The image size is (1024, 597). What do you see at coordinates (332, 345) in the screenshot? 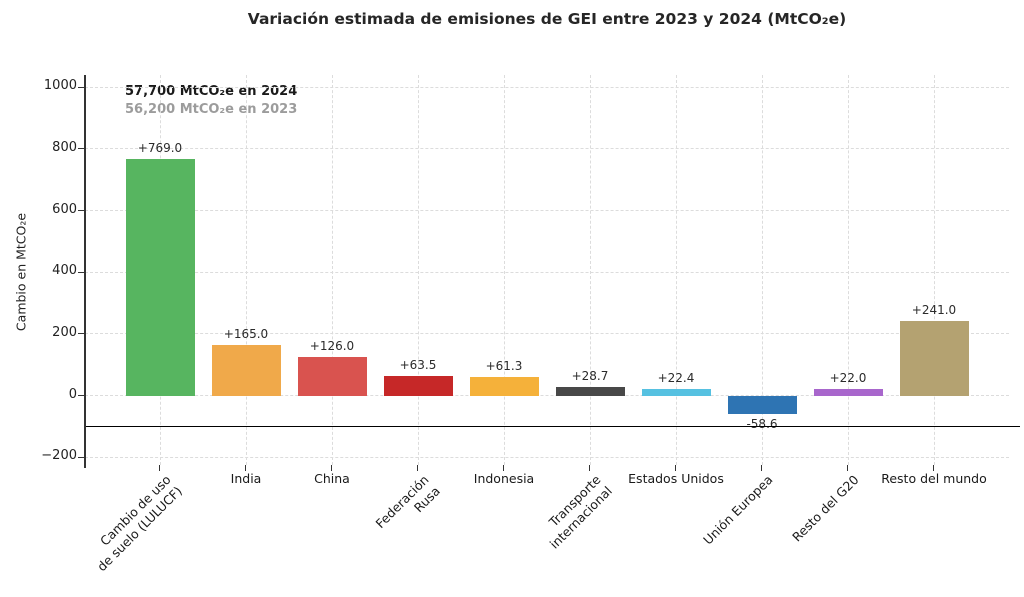
I see `bar-value-label-china: +126.0` at bounding box center [332, 345].